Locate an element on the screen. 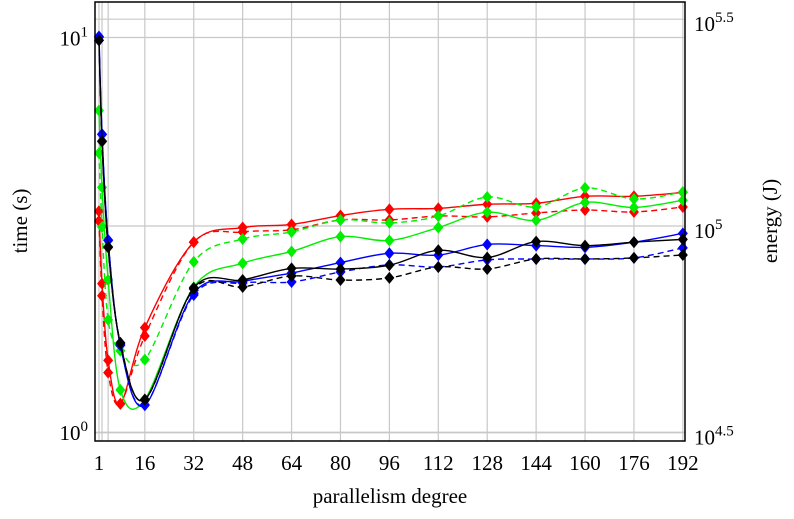  x-tick-label: 112 is located at coordinates (438, 463).